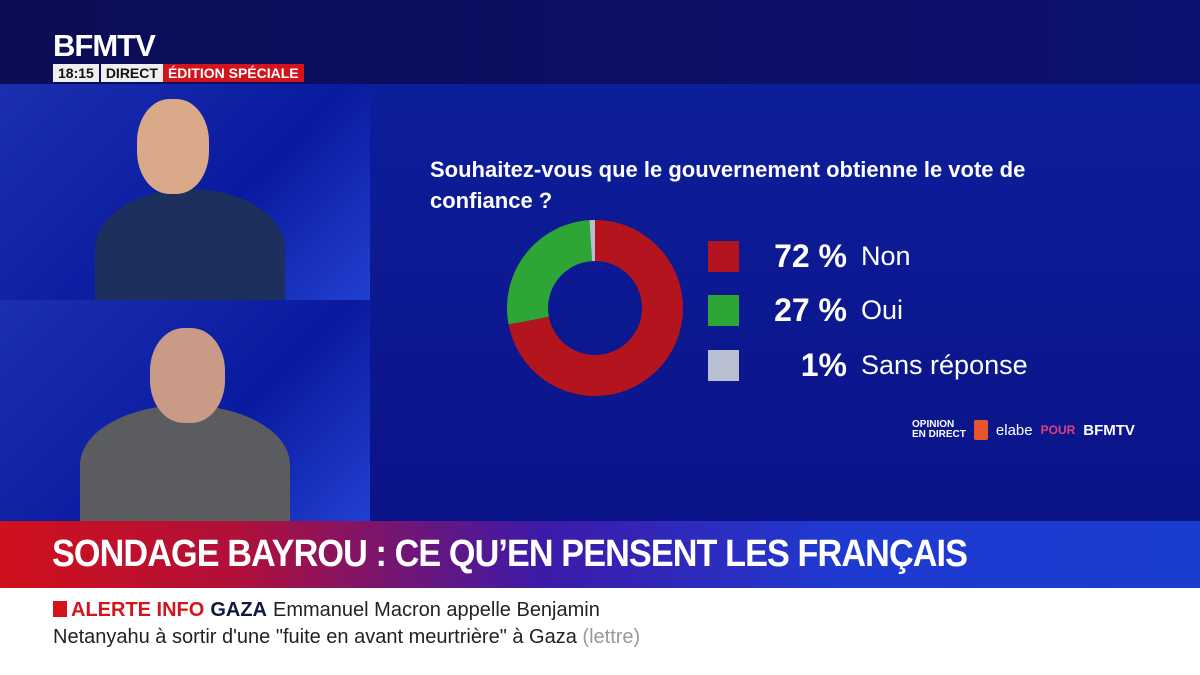 The image size is (1200, 675). What do you see at coordinates (611, 637) in the screenshot?
I see `ticker-note: (lettre)` at bounding box center [611, 637].